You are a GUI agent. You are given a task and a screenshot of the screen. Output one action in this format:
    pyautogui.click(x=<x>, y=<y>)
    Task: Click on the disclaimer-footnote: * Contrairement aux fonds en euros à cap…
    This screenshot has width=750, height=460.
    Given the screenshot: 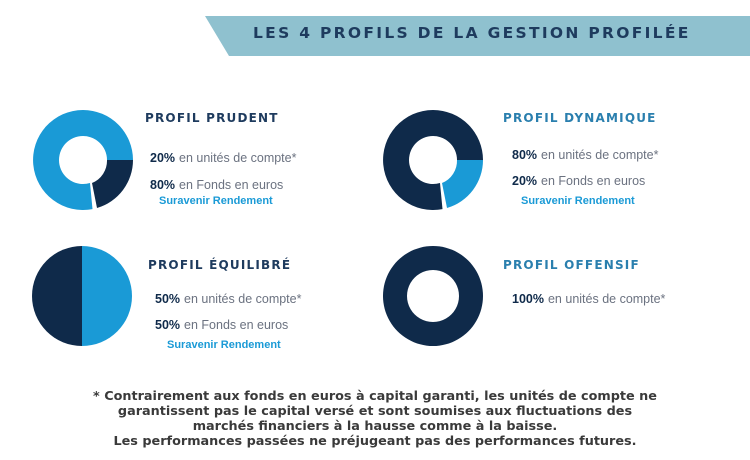 What is the action you would take?
    pyautogui.click(x=375, y=419)
    